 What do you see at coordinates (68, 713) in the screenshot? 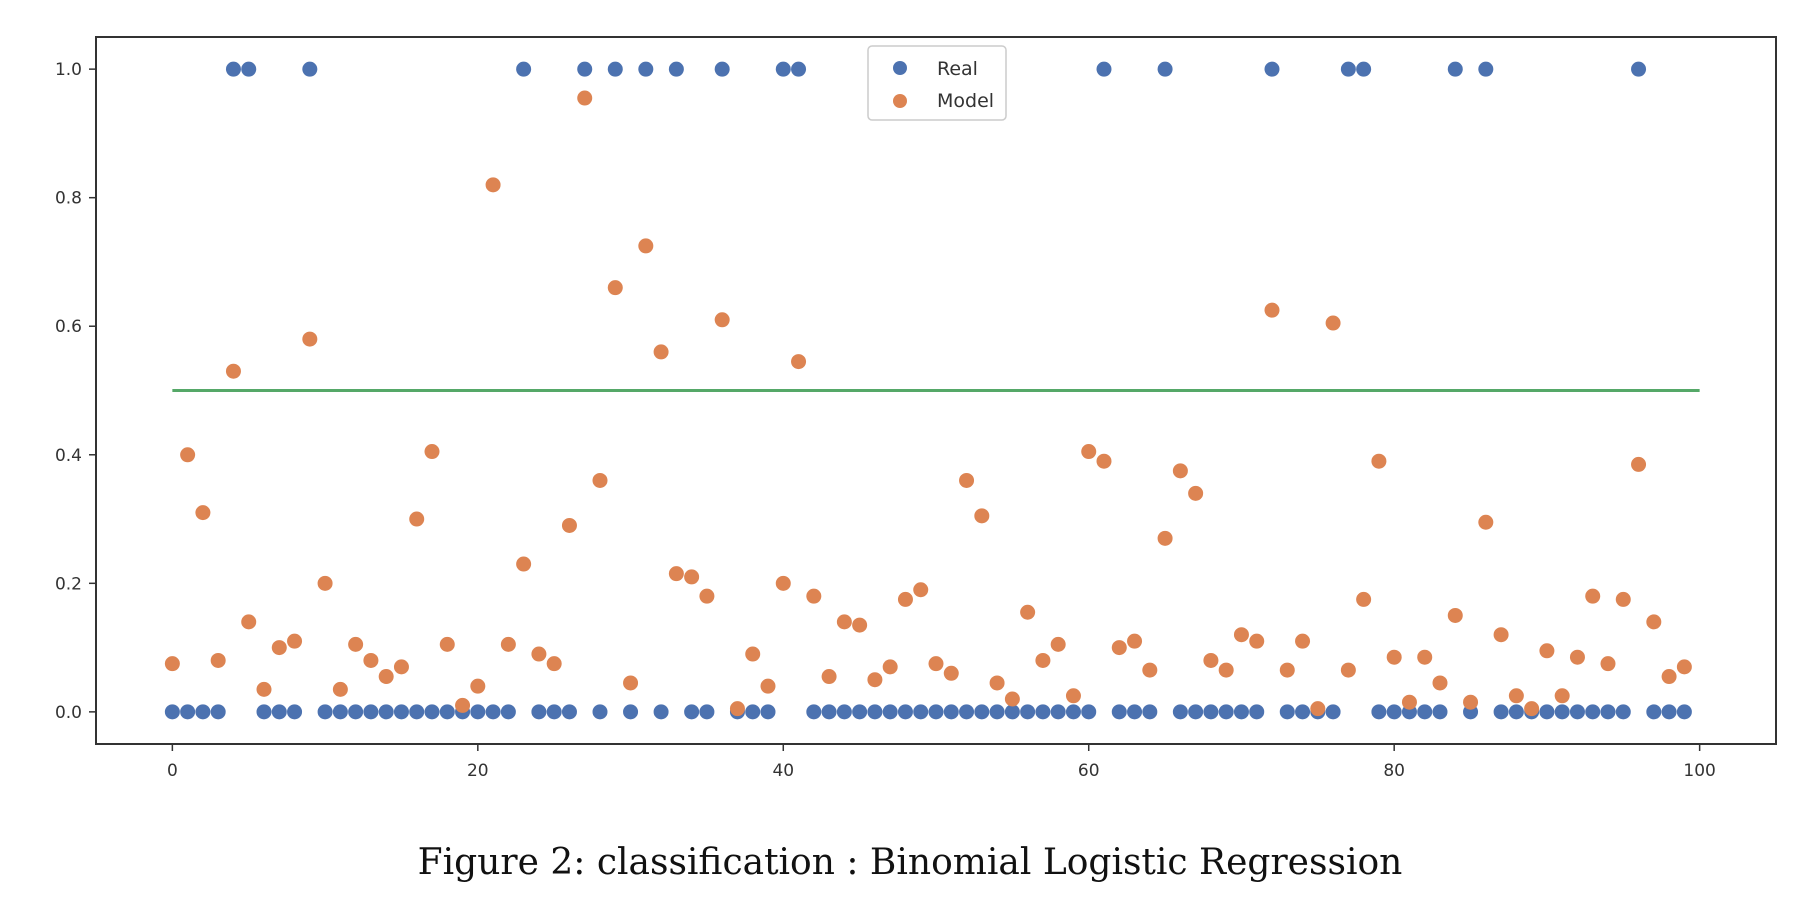
I see `y-tick-label-0: 0.0` at bounding box center [68, 713].